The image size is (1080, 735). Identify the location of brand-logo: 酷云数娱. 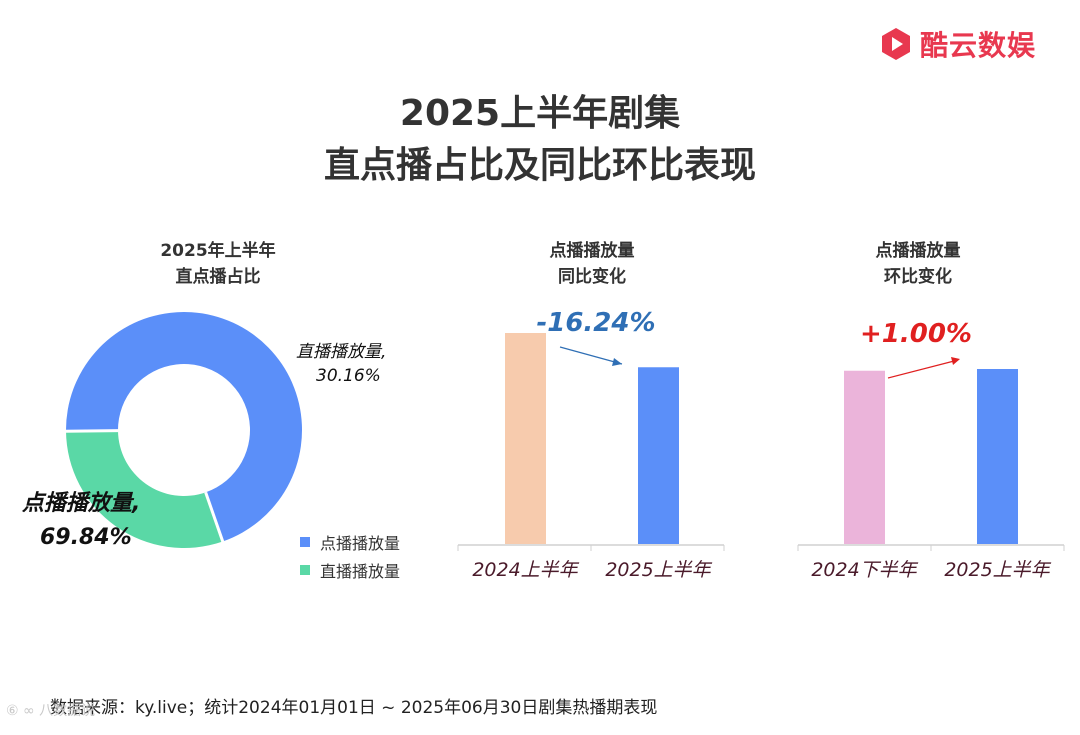
(957, 44).